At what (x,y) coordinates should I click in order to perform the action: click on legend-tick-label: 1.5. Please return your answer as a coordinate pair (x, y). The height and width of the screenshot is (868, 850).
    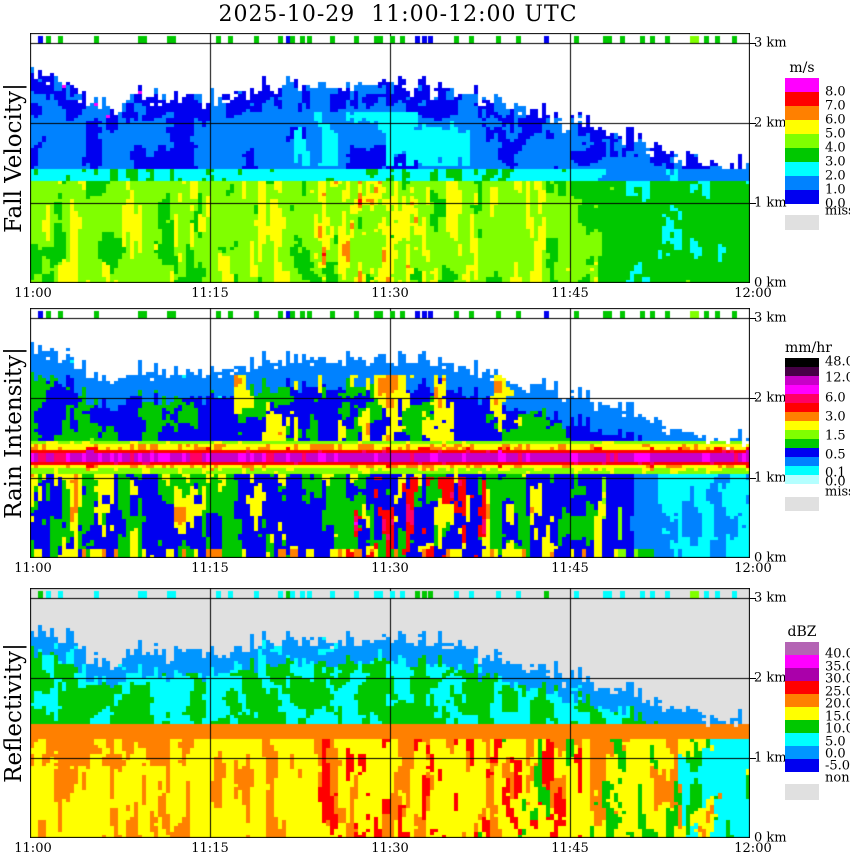
    Looking at the image, I should click on (835, 436).